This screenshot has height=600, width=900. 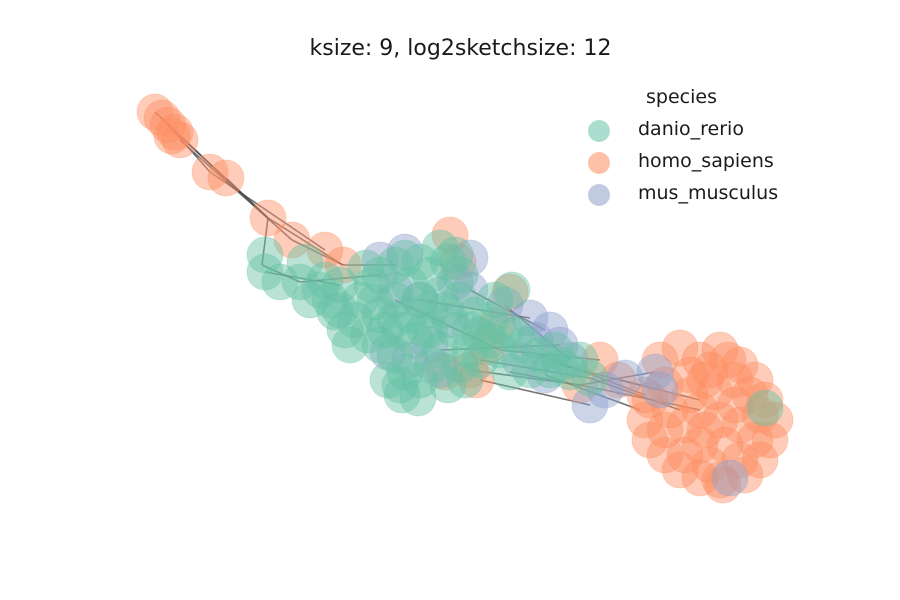 What do you see at coordinates (460, 48) in the screenshot?
I see `chart-title: ksize: 9, log2sketchsize: 12` at bounding box center [460, 48].